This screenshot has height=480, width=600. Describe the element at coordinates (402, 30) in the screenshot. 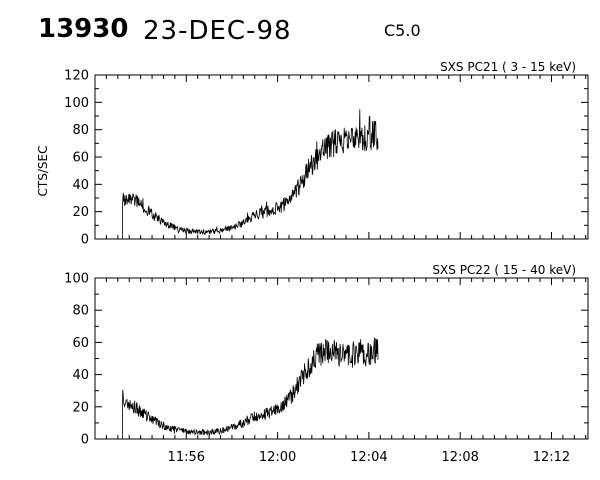

I see `flare-class: C5.0` at that location.